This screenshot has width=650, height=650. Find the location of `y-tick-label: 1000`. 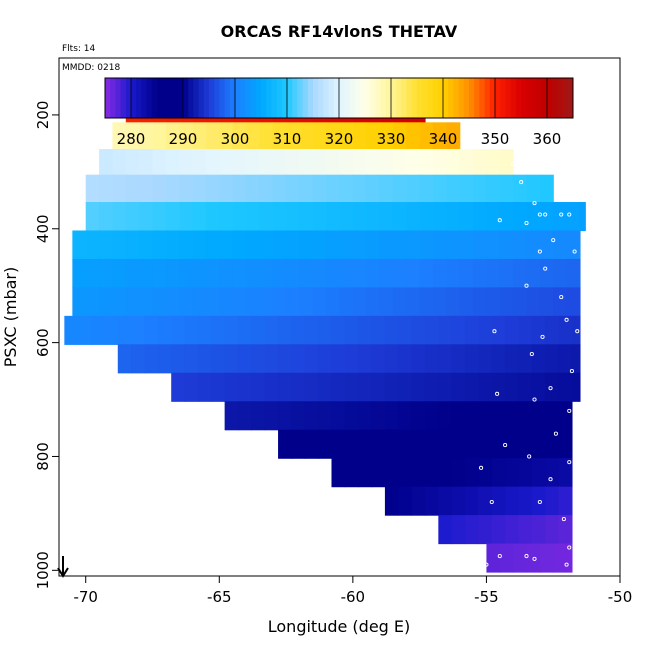

y-tick-label: 1000 is located at coordinates (43, 570).